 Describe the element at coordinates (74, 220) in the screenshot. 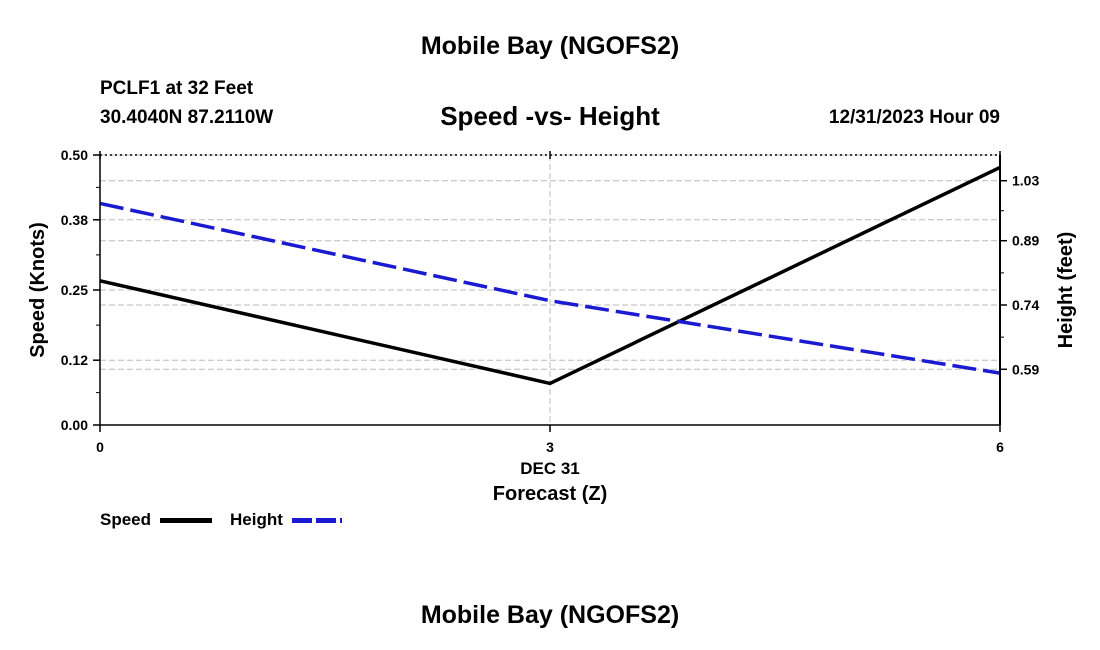

I see `left-tick-label: 0.38` at that location.